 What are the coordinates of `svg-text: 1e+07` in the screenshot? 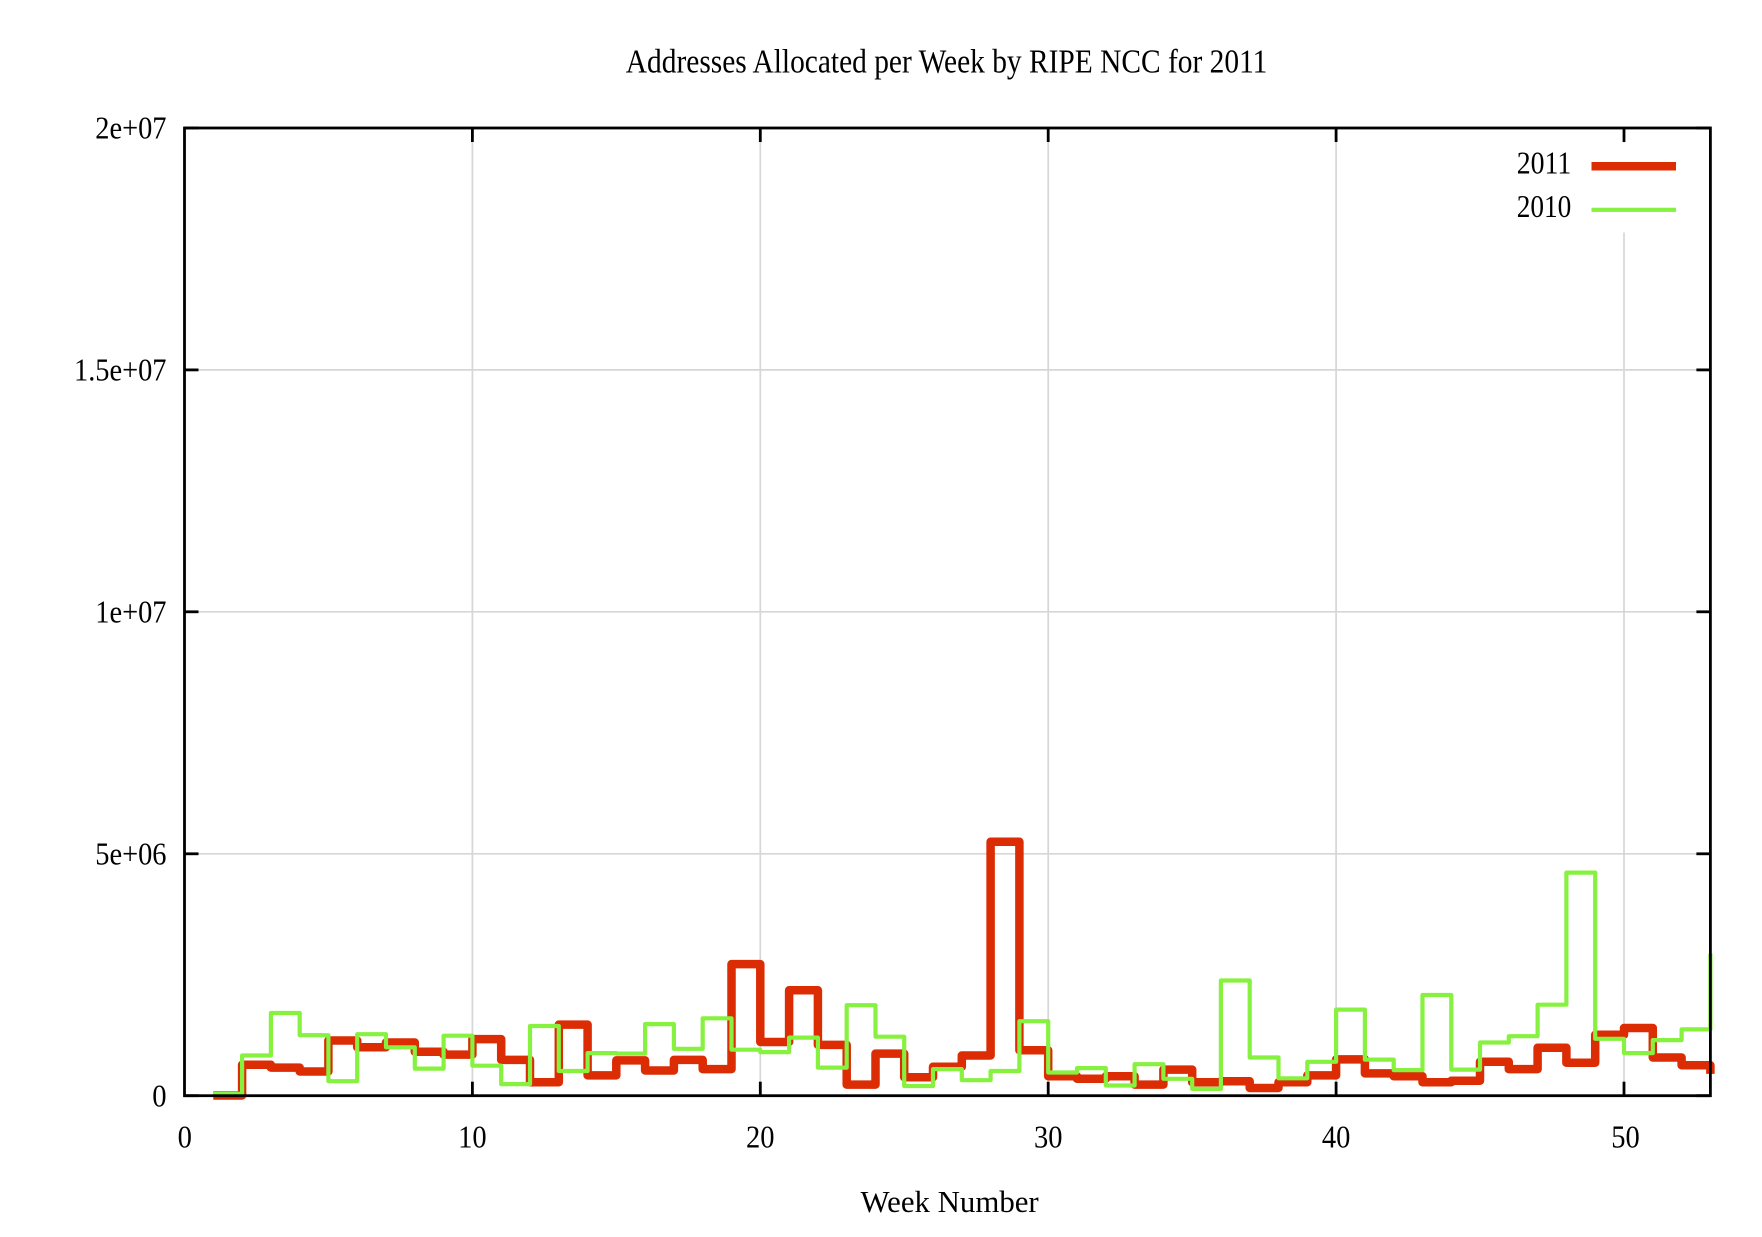 It's located at (130, 612).